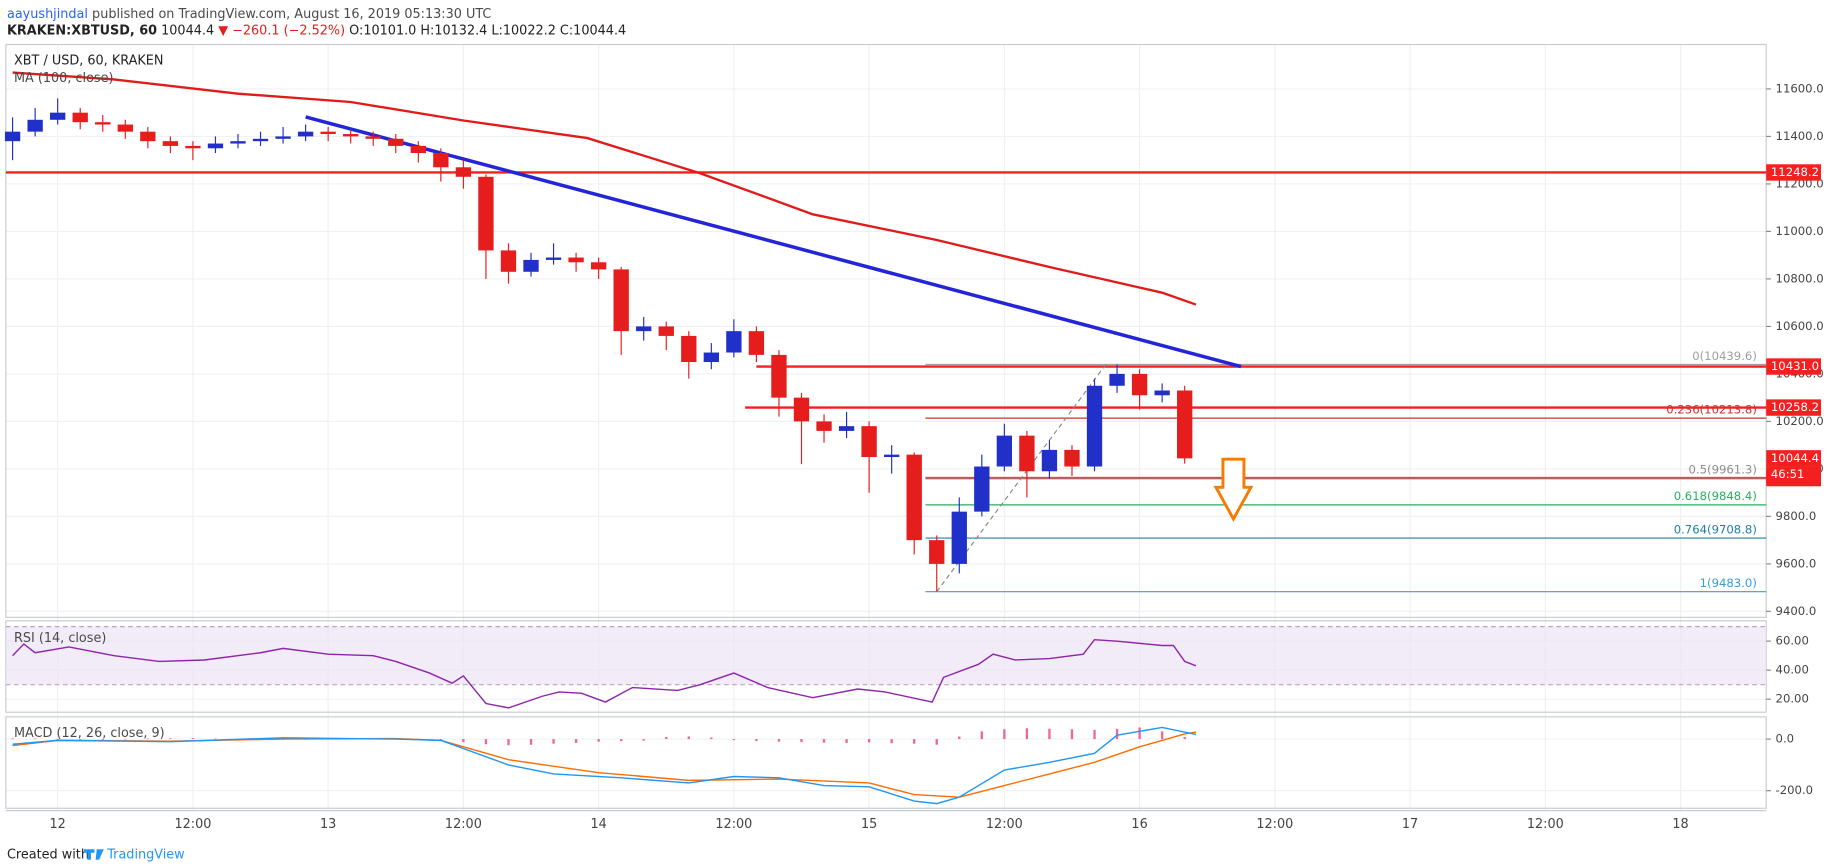 The height and width of the screenshot is (868, 1828). What do you see at coordinates (145, 855) in the screenshot?
I see `footer-brand: TradingView` at bounding box center [145, 855].